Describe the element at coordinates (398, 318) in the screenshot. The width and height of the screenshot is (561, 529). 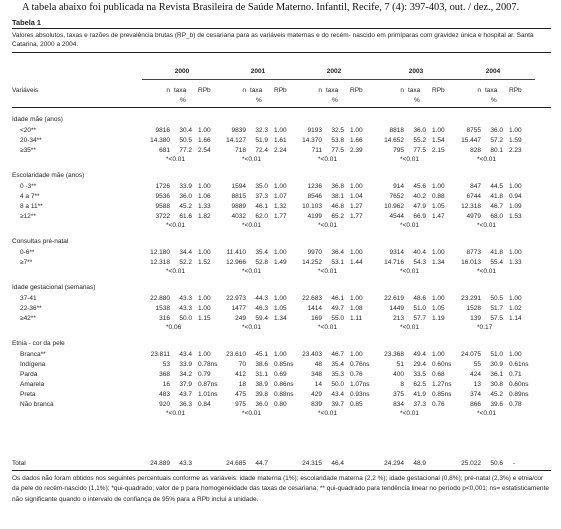
I see `table-cell: 213` at that location.